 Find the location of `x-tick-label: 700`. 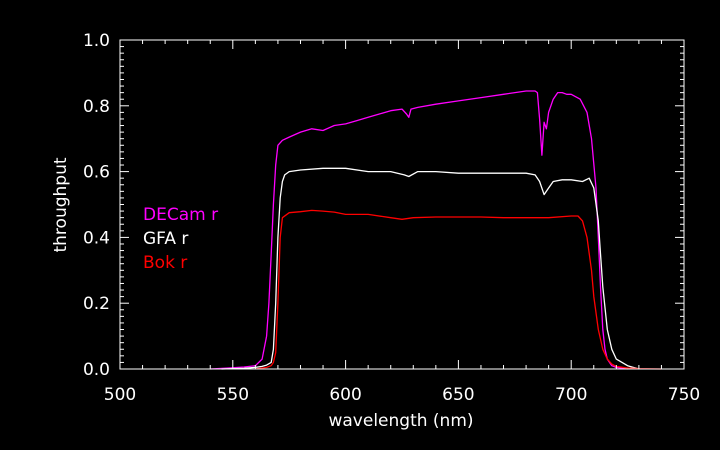

x-tick-label: 700 is located at coordinates (571, 395).